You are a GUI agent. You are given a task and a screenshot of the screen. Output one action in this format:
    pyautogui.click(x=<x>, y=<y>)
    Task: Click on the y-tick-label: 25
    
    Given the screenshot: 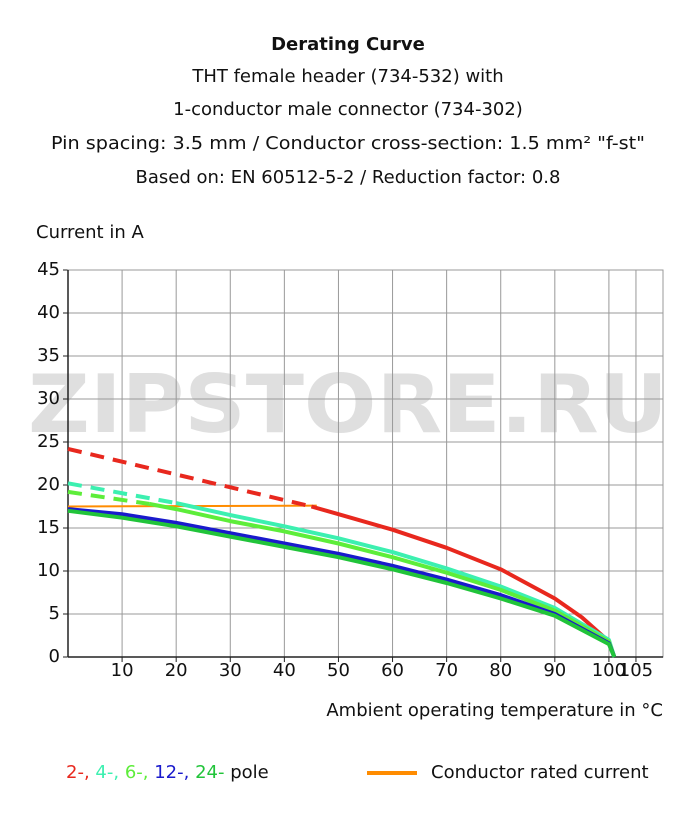 What is the action you would take?
    pyautogui.click(x=48, y=441)
    